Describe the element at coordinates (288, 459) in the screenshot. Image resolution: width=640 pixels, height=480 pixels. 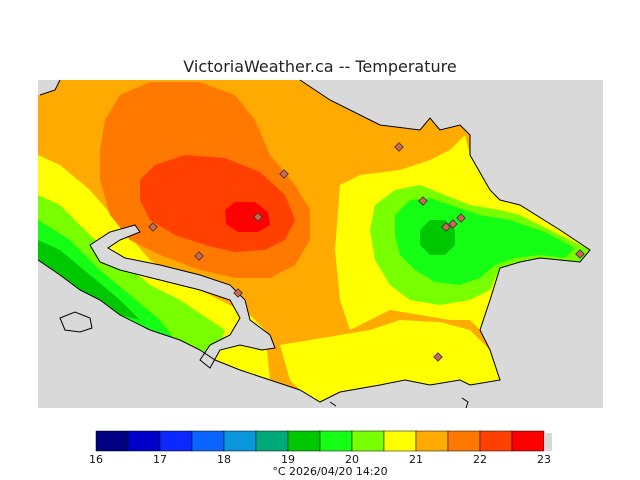
I see `scale-tick-label: 19` at that location.